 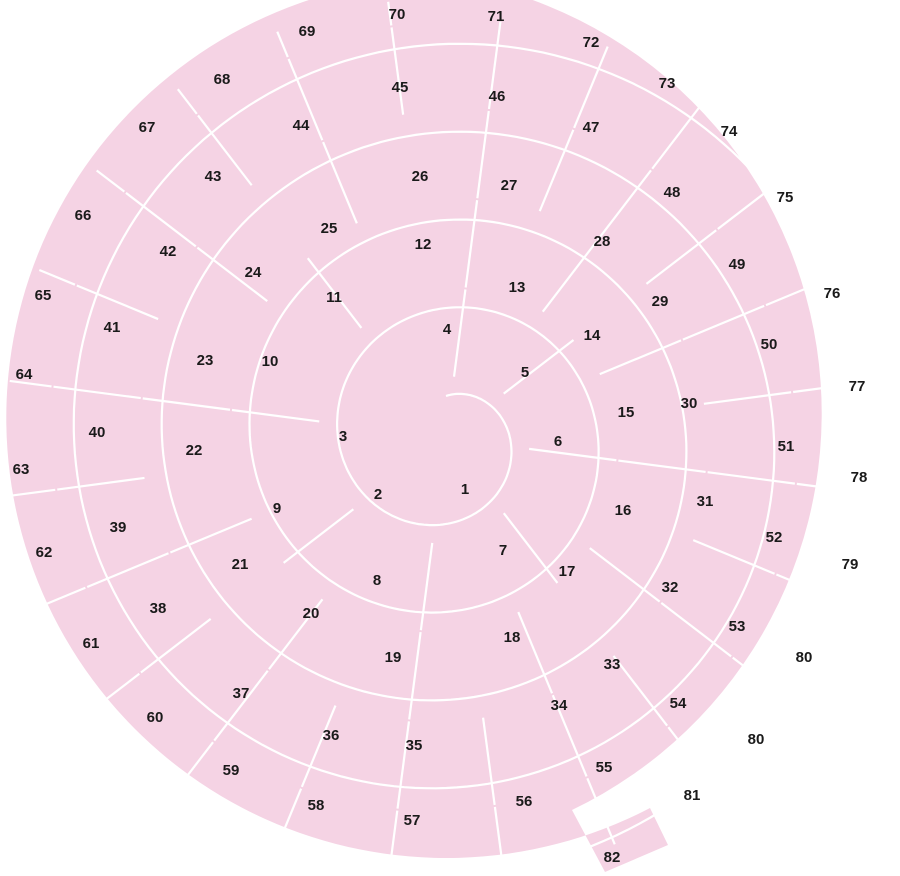 What do you see at coordinates (155, 717) in the screenshot?
I see `piece-label: 60` at bounding box center [155, 717].